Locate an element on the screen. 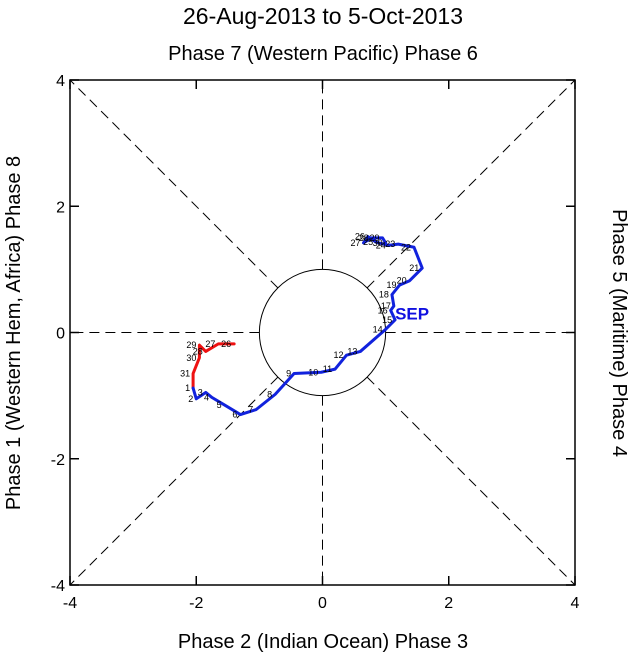  y-tick-label: -2 is located at coordinates (58, 460).